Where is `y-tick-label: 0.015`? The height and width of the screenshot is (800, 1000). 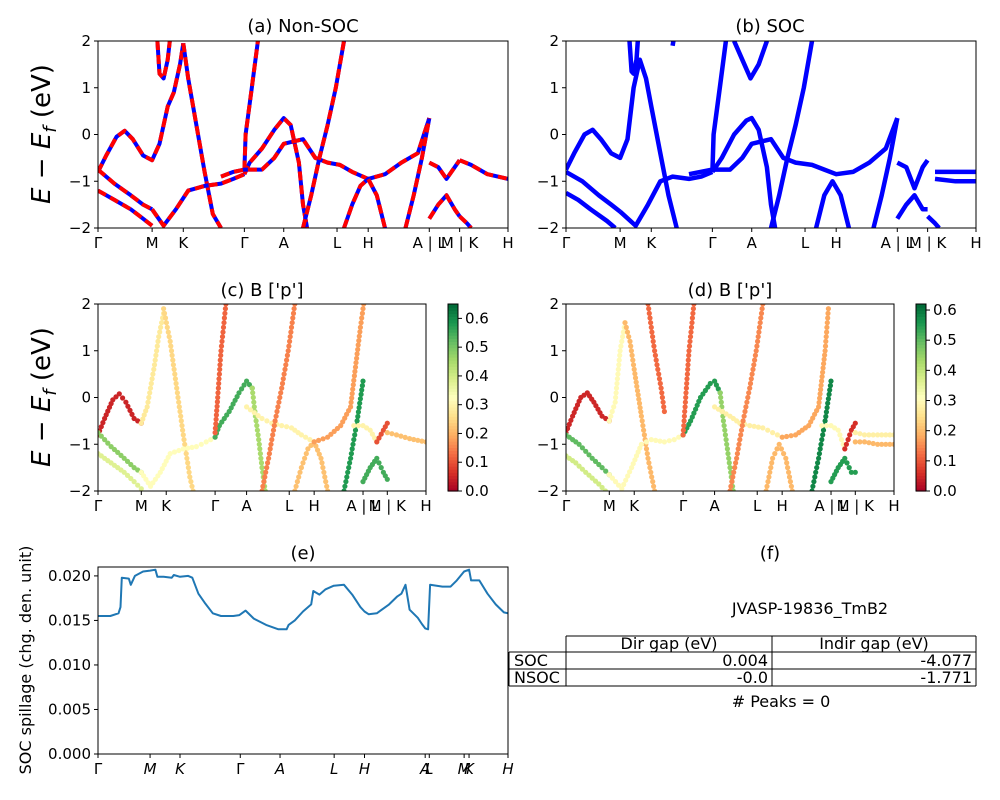 y-tick-label: 0.015 is located at coordinates (69, 620).